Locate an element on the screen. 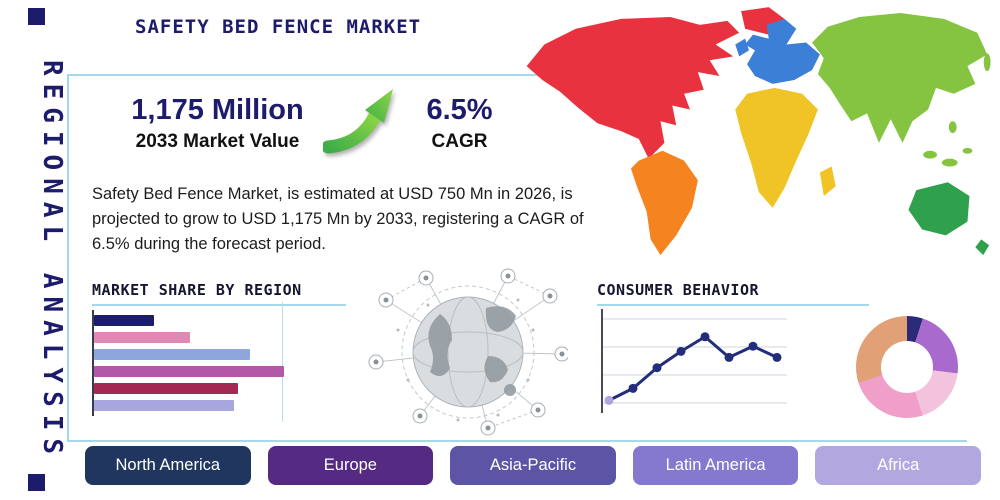  map-region-north-america is located at coordinates (633, 87).